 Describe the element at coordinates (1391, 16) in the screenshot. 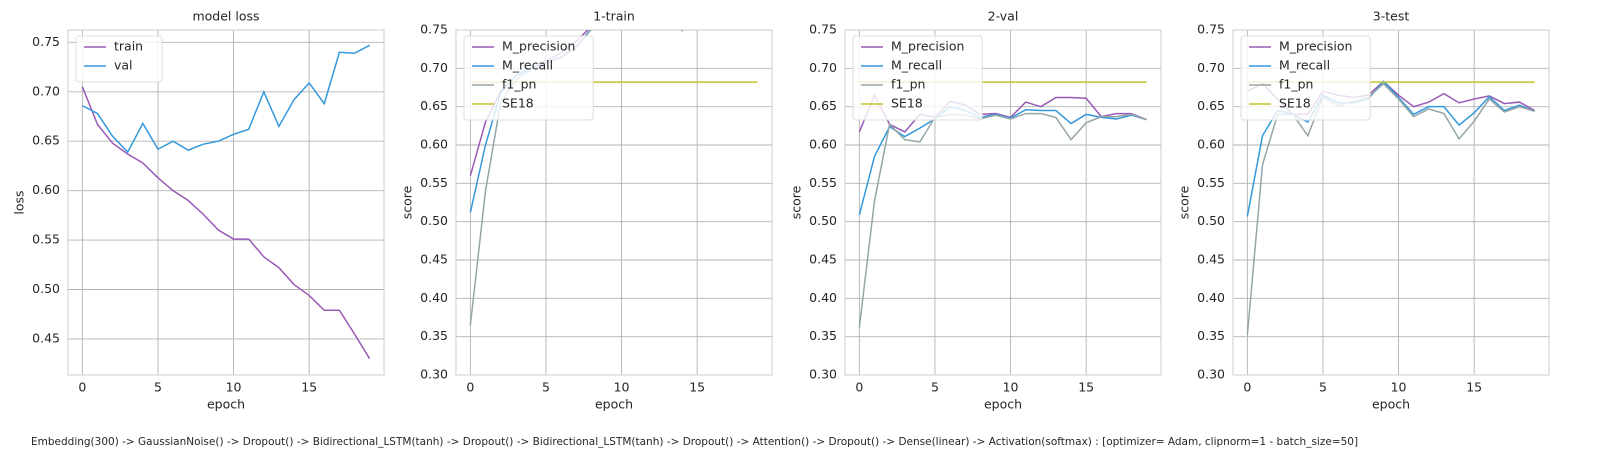

I see `panel-title: 3-test` at that location.